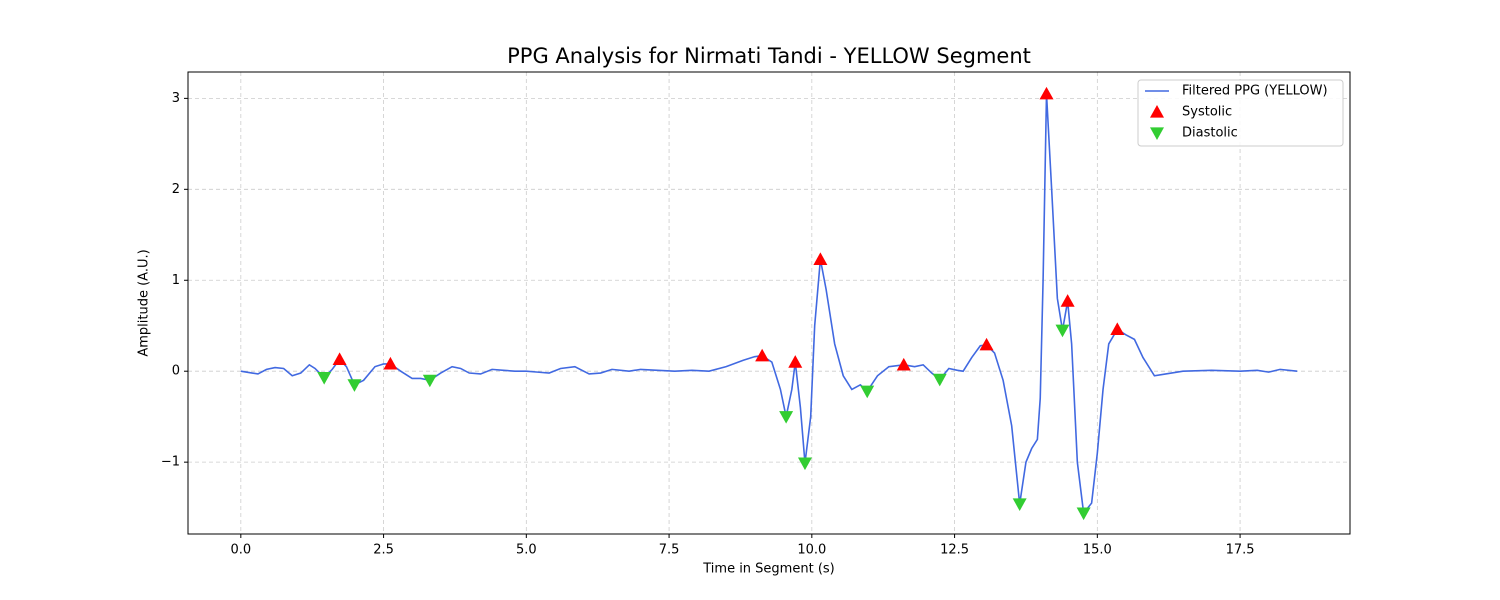 The width and height of the screenshot is (1500, 600). What do you see at coordinates (383, 550) in the screenshot?
I see `x-tick-label: 2.5` at bounding box center [383, 550].